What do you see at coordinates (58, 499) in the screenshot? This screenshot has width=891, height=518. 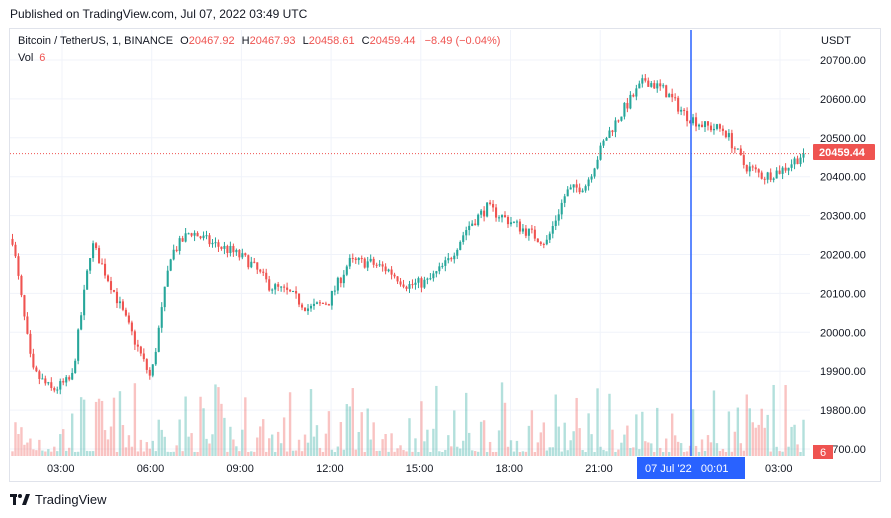 I see `tradingview-logo: TradingView` at bounding box center [58, 499].